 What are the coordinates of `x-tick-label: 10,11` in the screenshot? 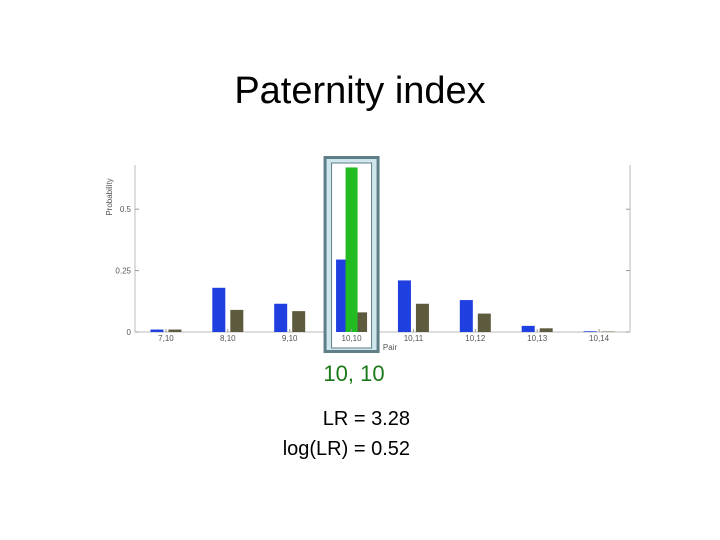 It's located at (414, 338).